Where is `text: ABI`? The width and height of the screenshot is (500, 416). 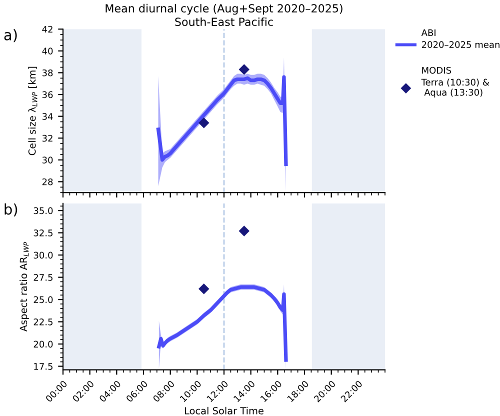
text: ABI is located at coordinates (428, 32).